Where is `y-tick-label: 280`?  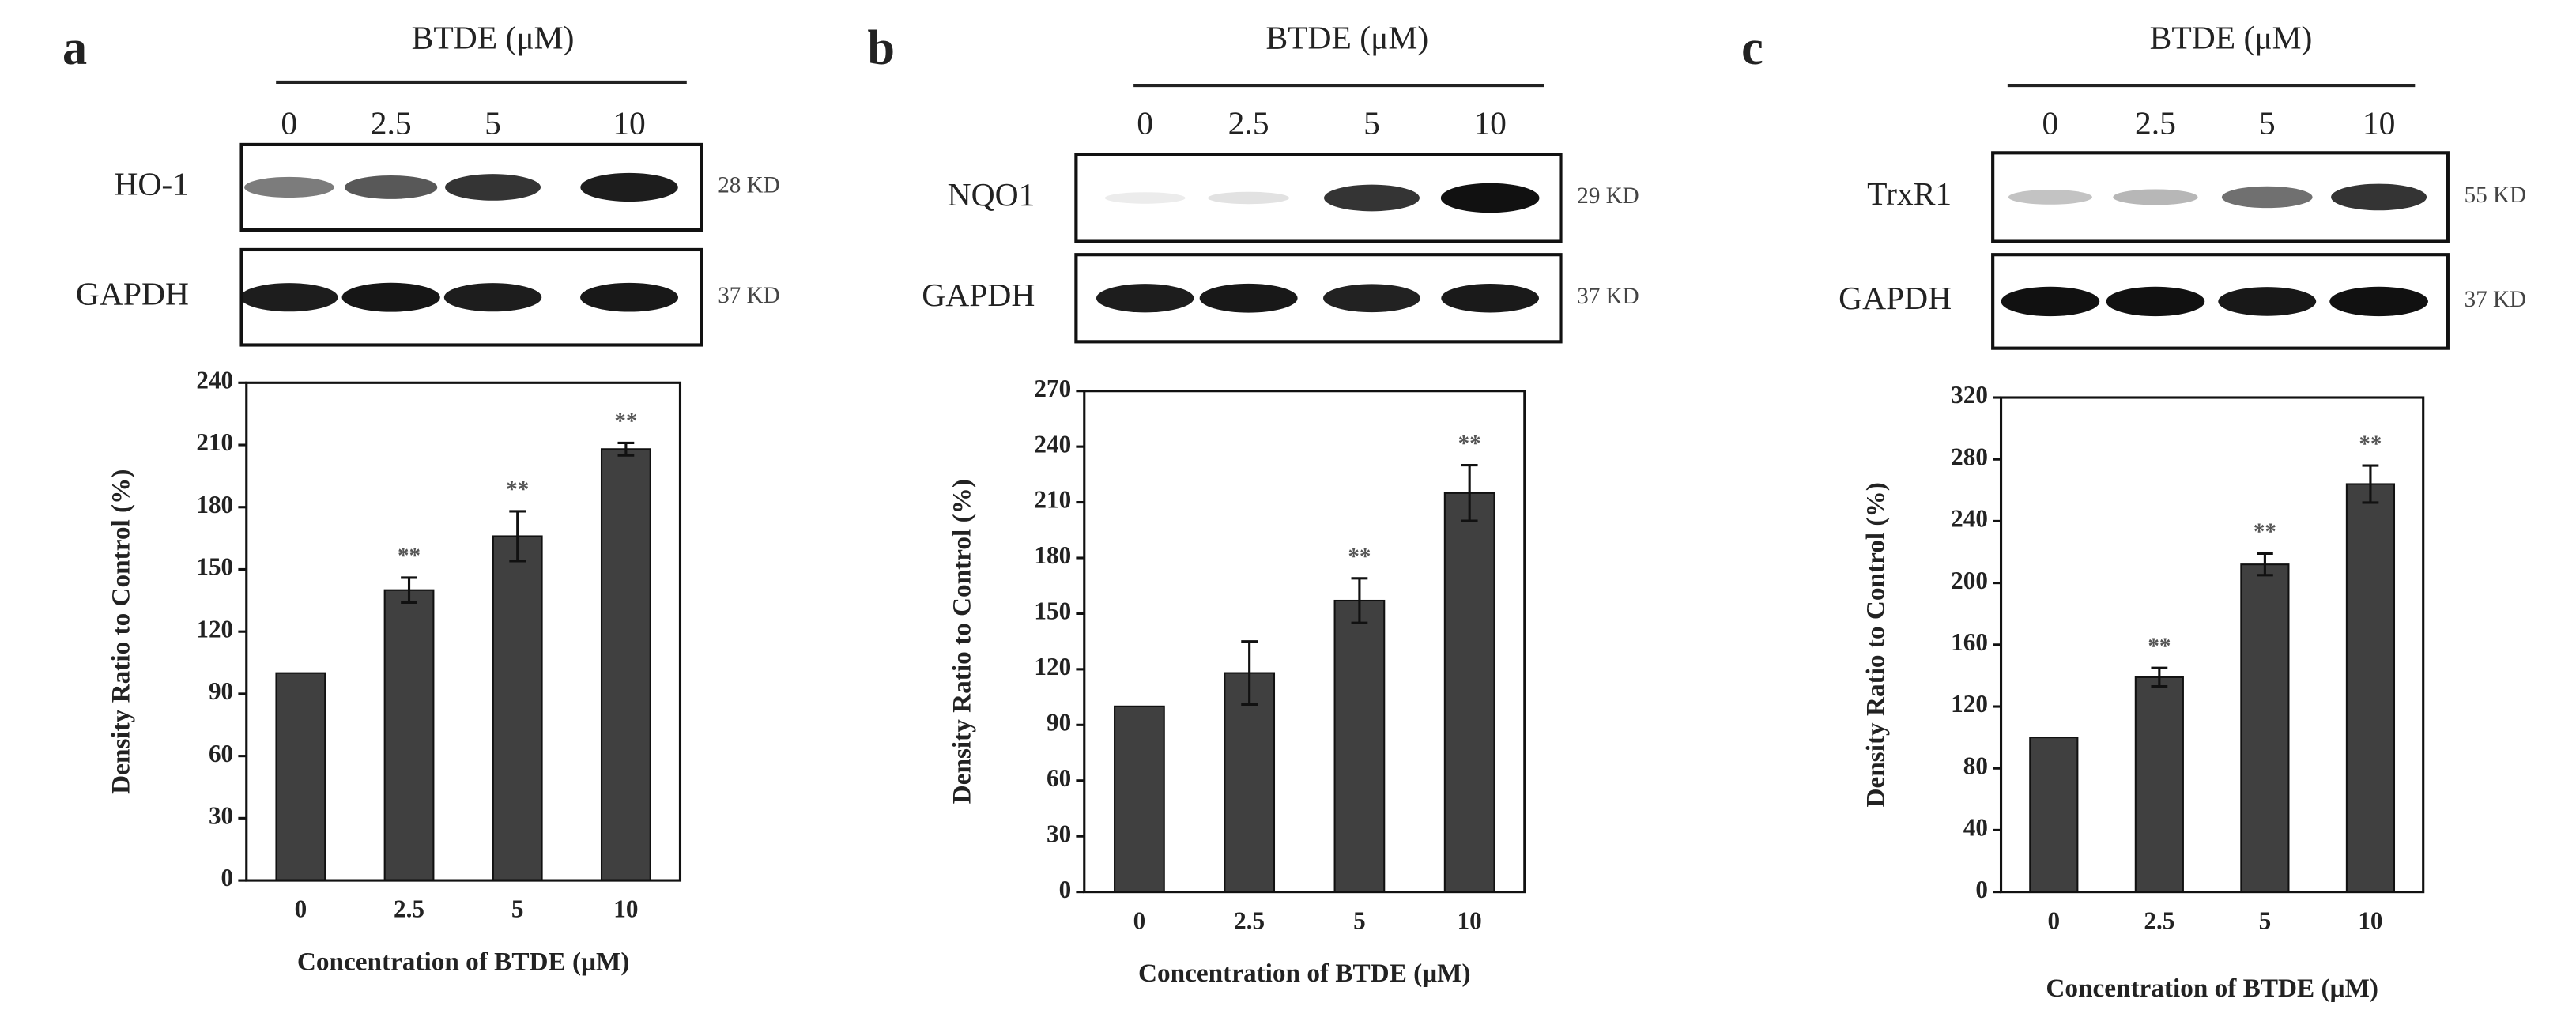 y-tick-label: 280 is located at coordinates (1970, 456).